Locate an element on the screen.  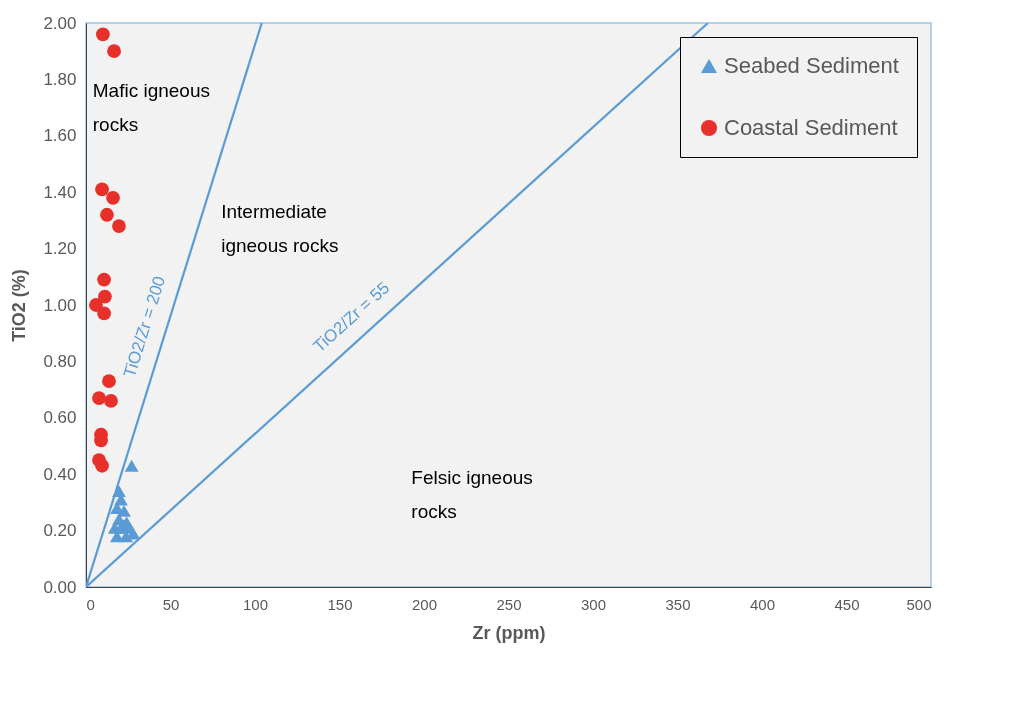
x-tick-label: 50 is located at coordinates (171, 604).